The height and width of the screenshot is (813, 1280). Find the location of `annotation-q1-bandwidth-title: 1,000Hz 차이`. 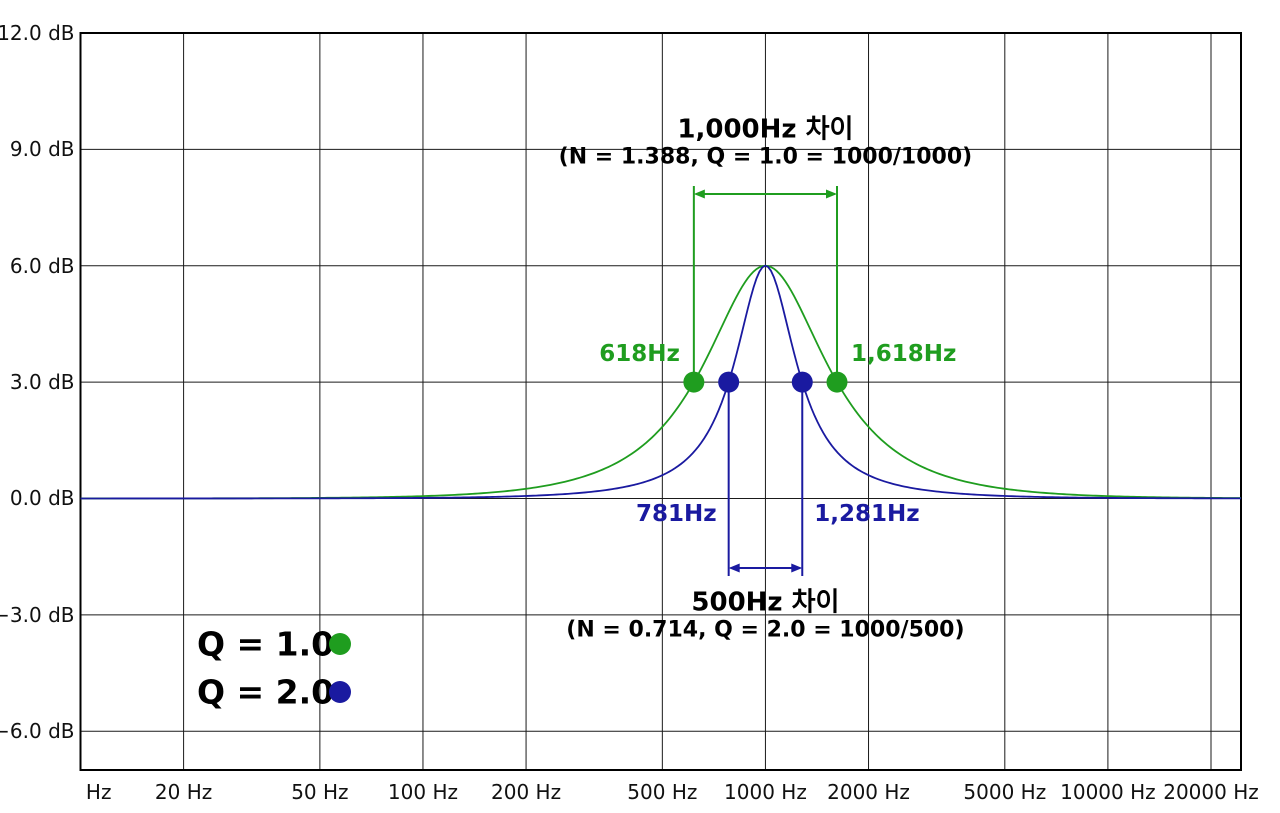

annotation-q1-bandwidth-title: 1,000Hz 차이 is located at coordinates (765, 129).